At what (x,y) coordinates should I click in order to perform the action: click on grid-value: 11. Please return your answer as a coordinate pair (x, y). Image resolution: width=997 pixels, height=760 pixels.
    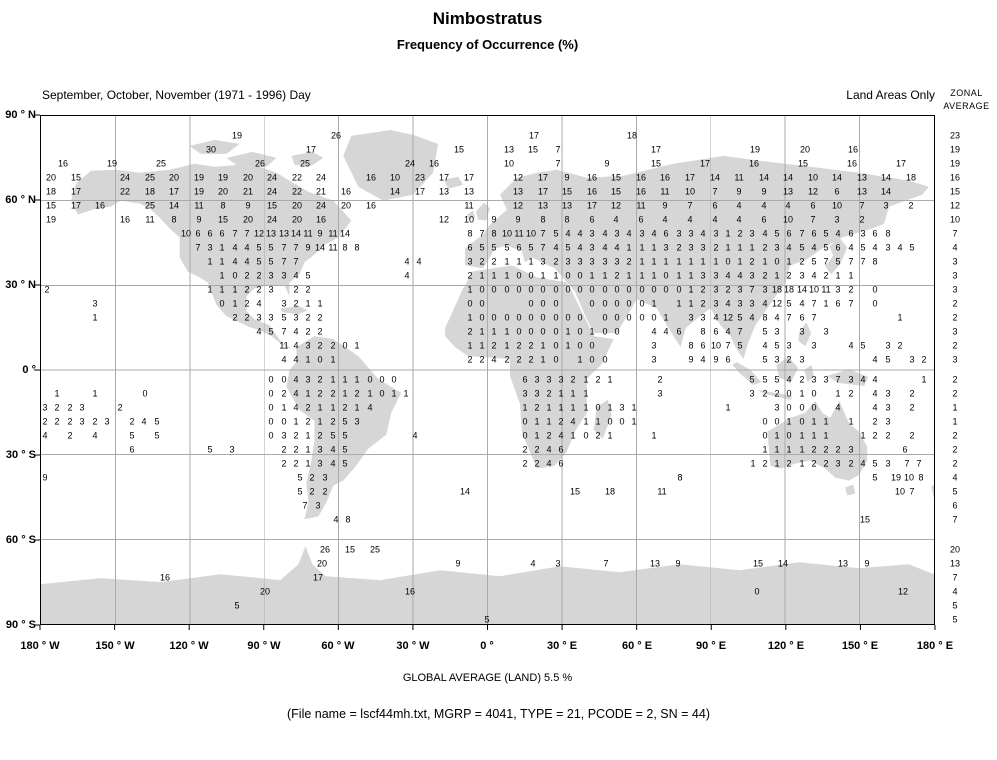
    Looking at the image, I should click on (199, 205).